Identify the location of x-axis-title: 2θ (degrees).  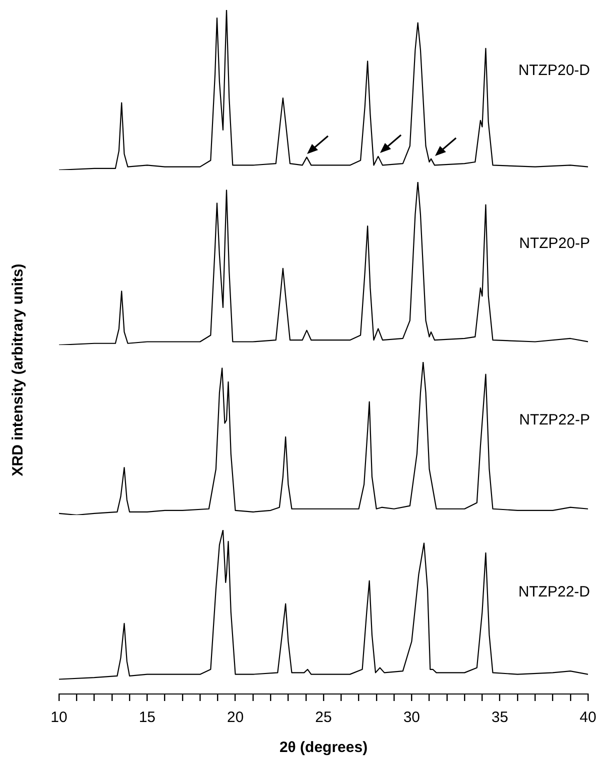
(323, 747).